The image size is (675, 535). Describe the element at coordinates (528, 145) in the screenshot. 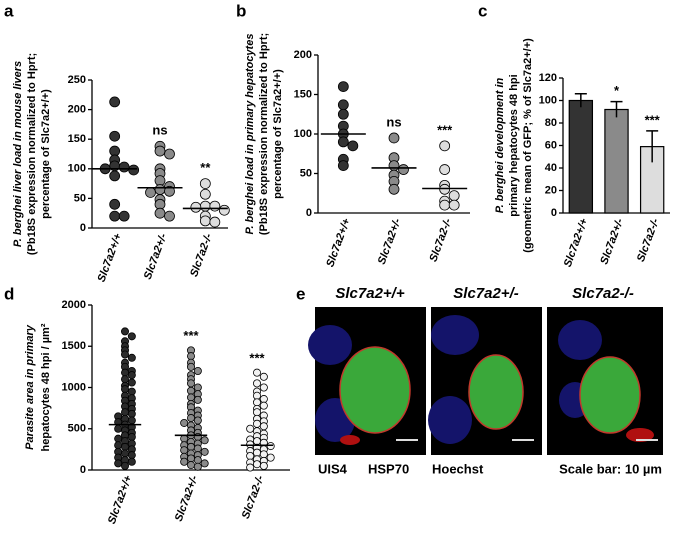

I see `y-axis-label: (geometric mean of GFP; % of Slc7a2+/+)` at that location.